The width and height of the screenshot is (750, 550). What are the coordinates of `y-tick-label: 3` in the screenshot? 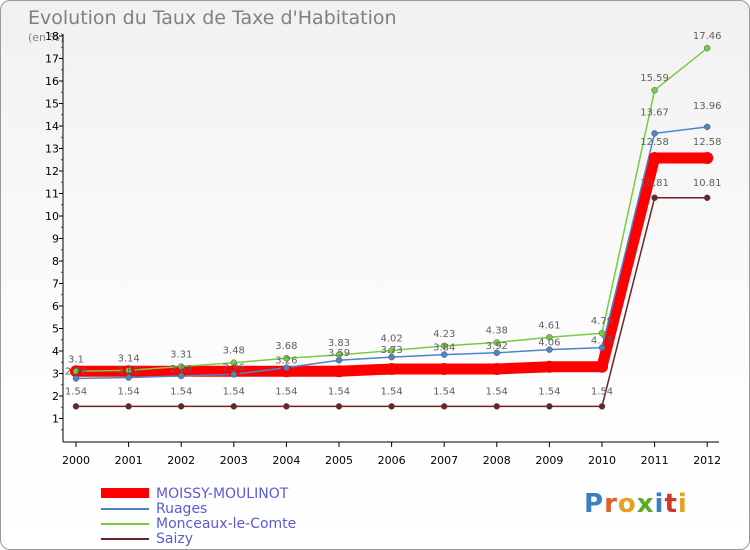 It's located at (55, 374).